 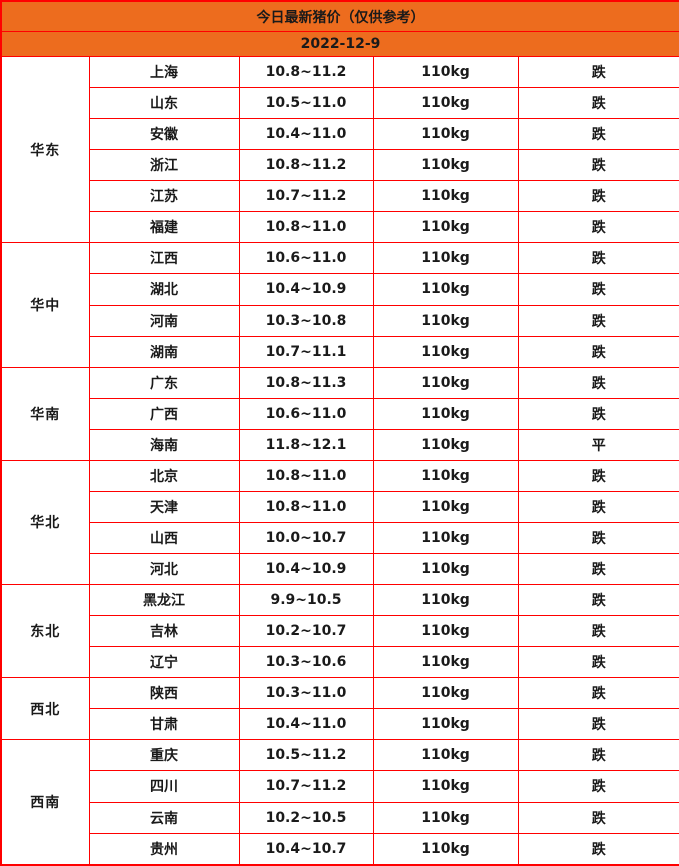 I want to click on table-row: 河北 10.4~10.9 110kg 跌, so click(x=340, y=569).